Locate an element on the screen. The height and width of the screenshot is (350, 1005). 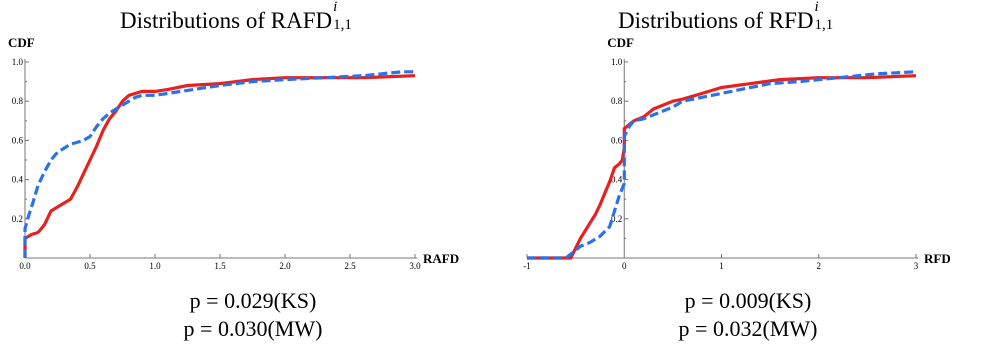
x-tick-label: 3 is located at coordinates (916, 266).